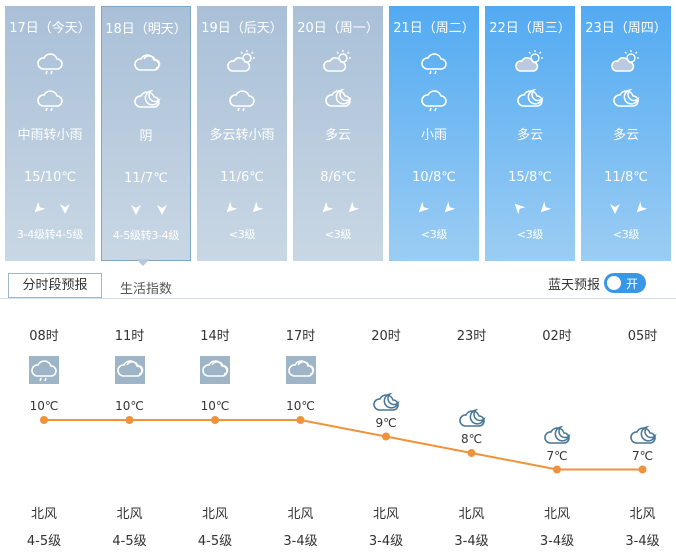 This screenshot has height=559, width=676. Describe the element at coordinates (50, 177) in the screenshot. I see `day-temperature: 15/10℃` at that location.